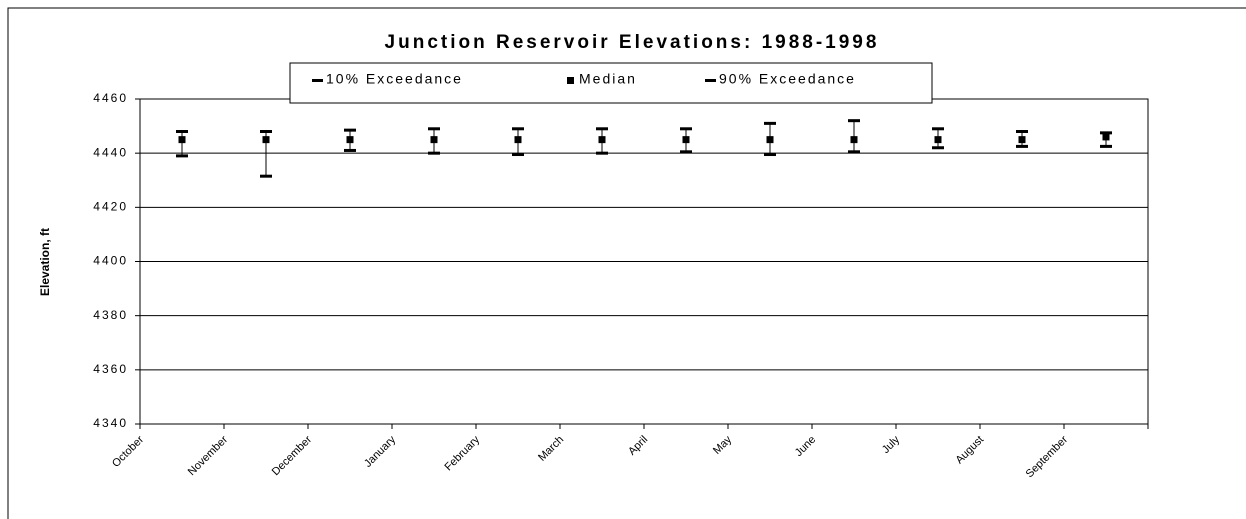  Describe the element at coordinates (608, 79) in the screenshot. I see `legend-label: Median` at that location.